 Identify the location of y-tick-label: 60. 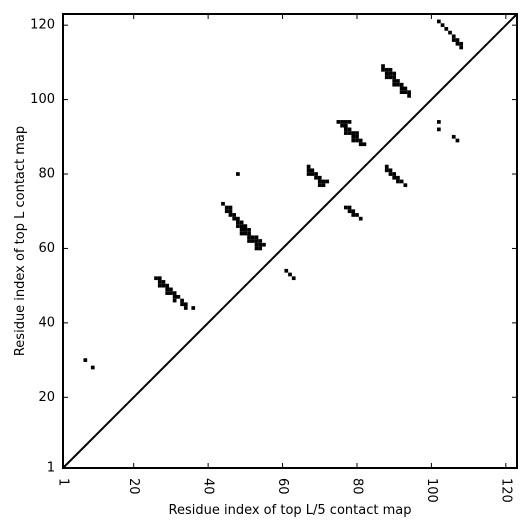
(46, 248).